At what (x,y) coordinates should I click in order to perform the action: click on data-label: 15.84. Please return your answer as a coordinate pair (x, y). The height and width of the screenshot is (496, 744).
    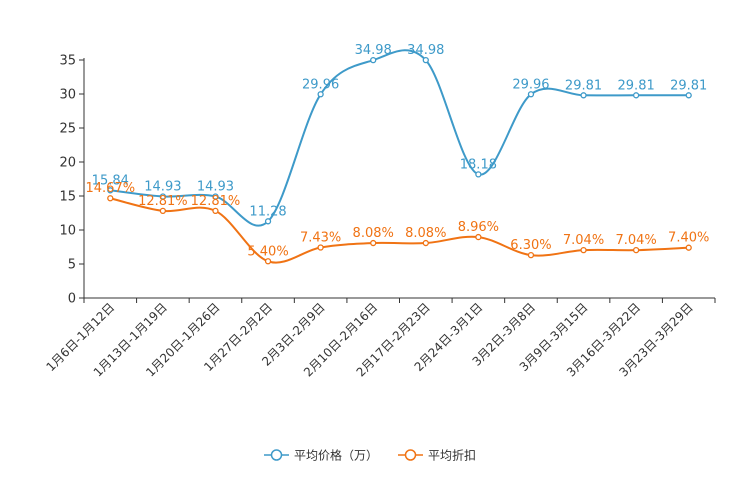
    Looking at the image, I should click on (110, 180).